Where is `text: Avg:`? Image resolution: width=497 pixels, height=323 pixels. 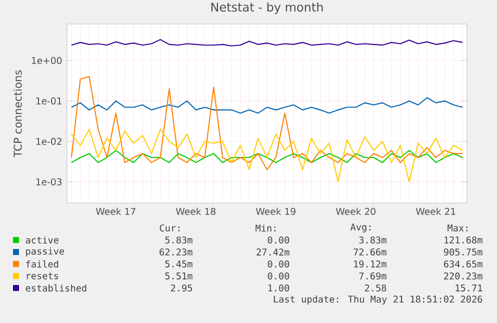 text: Avg: is located at coordinates (360, 228).